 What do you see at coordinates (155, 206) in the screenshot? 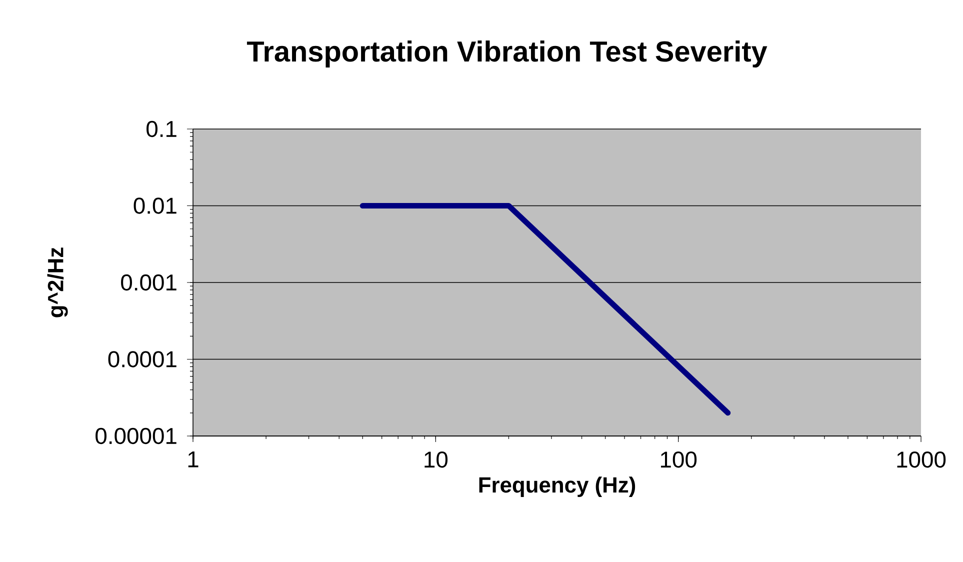
I see `y-tick-label: 0.01` at bounding box center [155, 206].